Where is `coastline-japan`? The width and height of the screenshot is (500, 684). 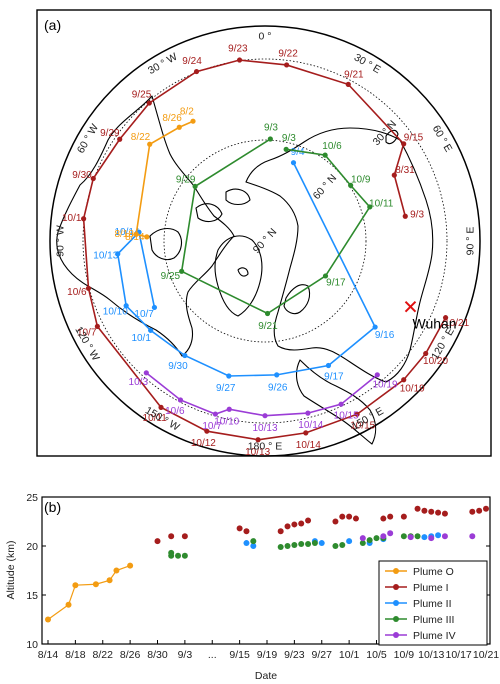 coastline-japan is located at coordinates (392, 137).